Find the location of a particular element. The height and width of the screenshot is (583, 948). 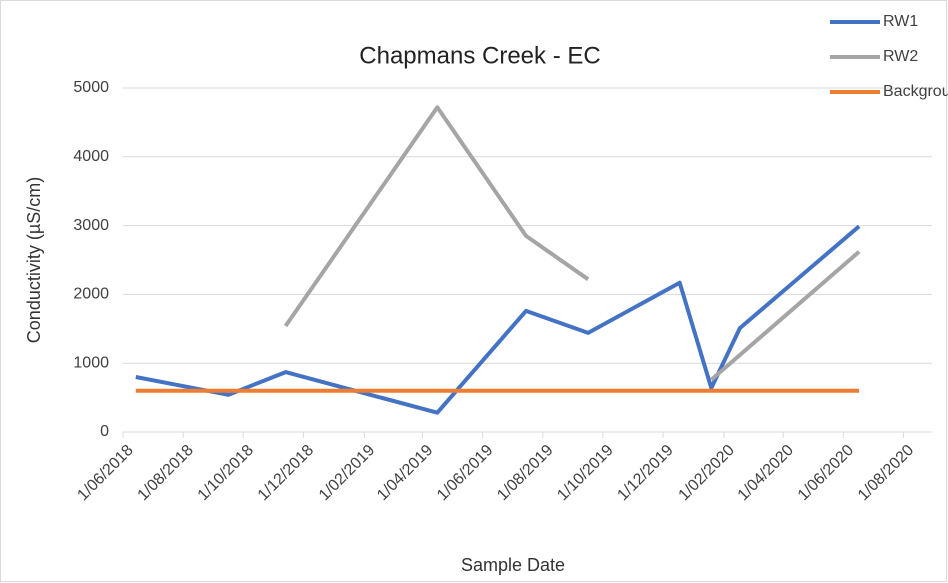

y-tick-label: 0 is located at coordinates (104, 431).